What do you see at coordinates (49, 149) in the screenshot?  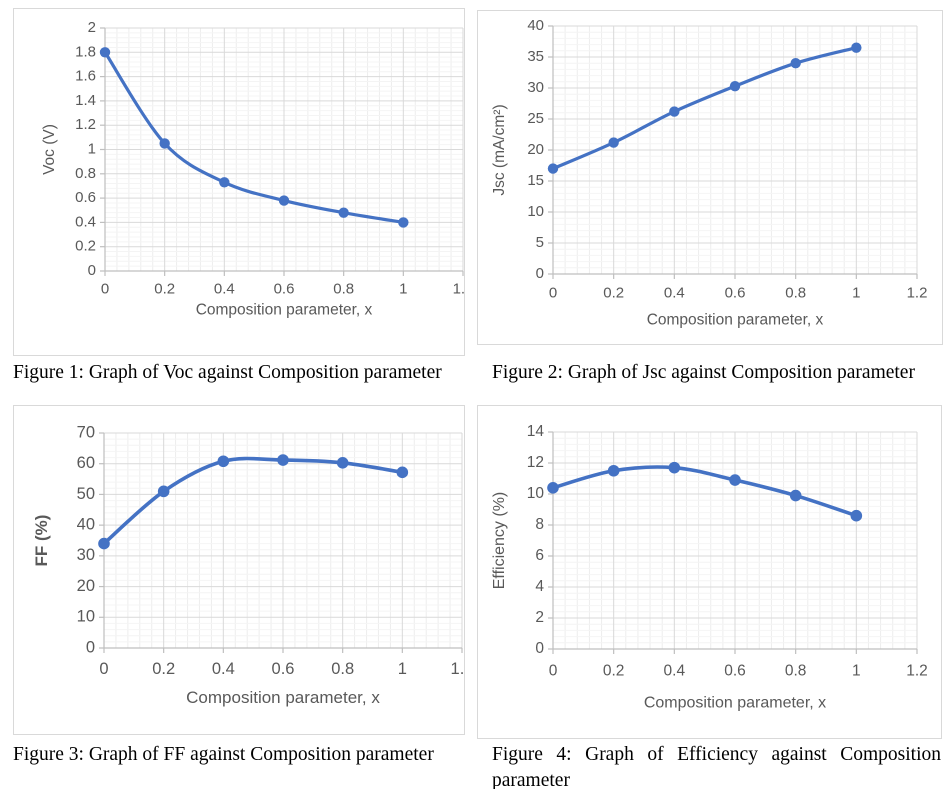 I see `y-axis-title: Voc (V)` at bounding box center [49, 149].